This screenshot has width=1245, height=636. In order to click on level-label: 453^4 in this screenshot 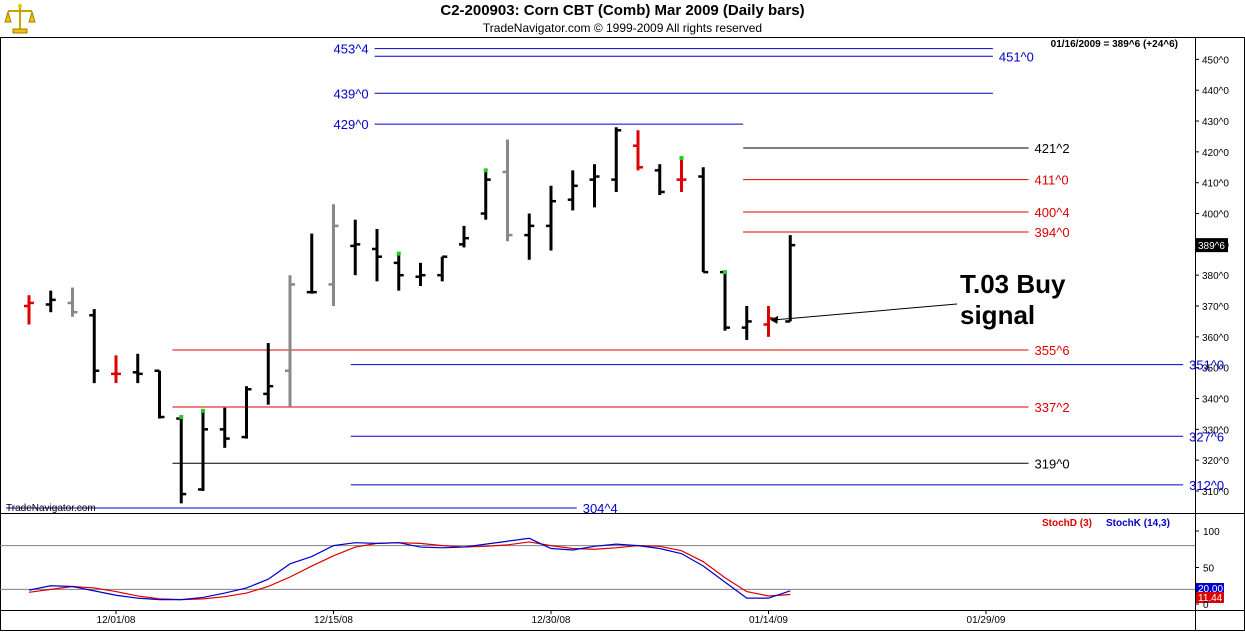, I will do `click(351, 49)`.